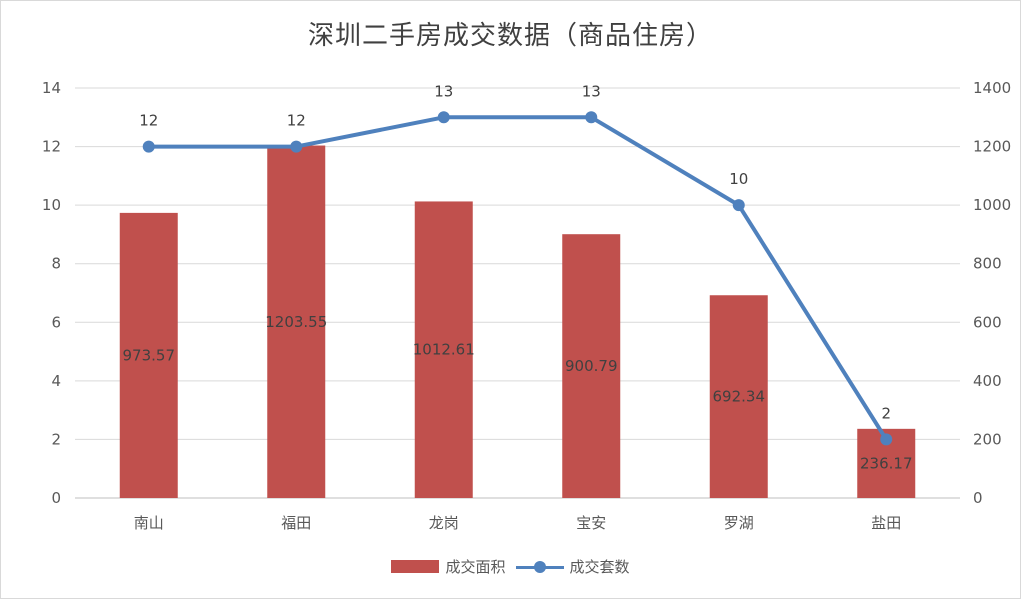 Image resolution: width=1021 pixels, height=600 pixels. What do you see at coordinates (510, 36) in the screenshot?
I see `chart-title: 深圳二手房成交数据（商品住房）` at bounding box center [510, 36].